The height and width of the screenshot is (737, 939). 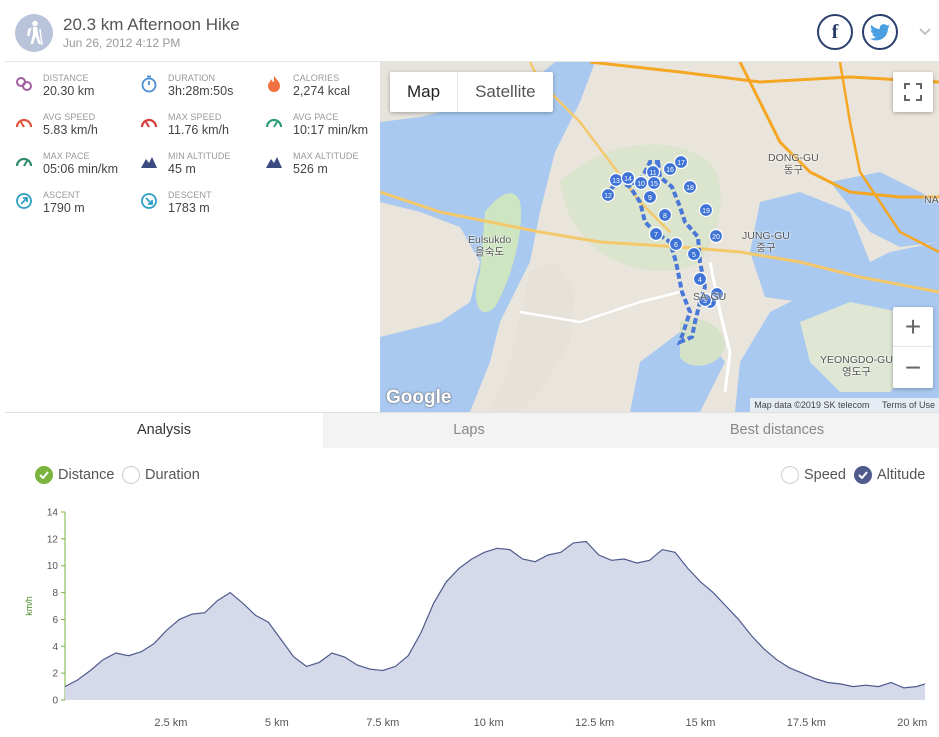 What do you see at coordinates (198, 130) in the screenshot?
I see `stat-value: 11.76 km/h` at bounding box center [198, 130].